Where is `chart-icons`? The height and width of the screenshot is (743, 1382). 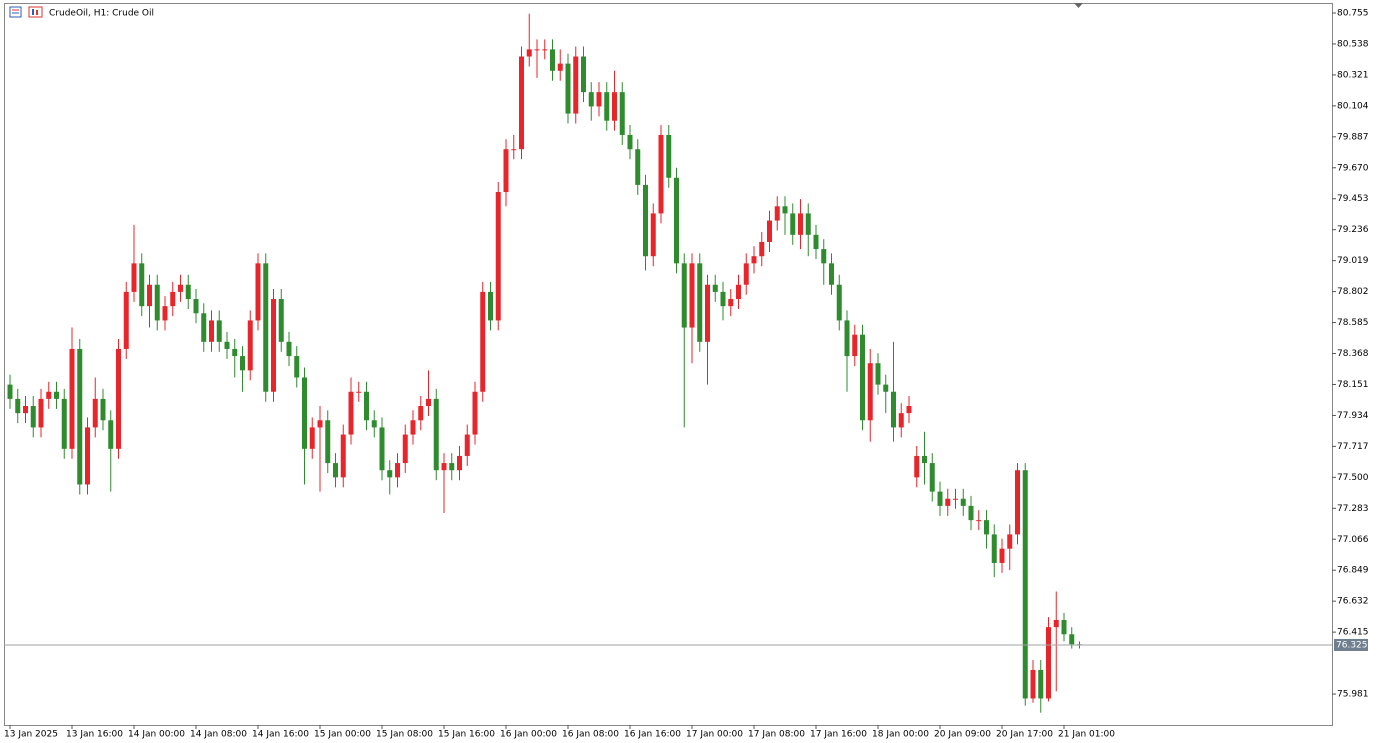 chart-icons is located at coordinates (26, 12).